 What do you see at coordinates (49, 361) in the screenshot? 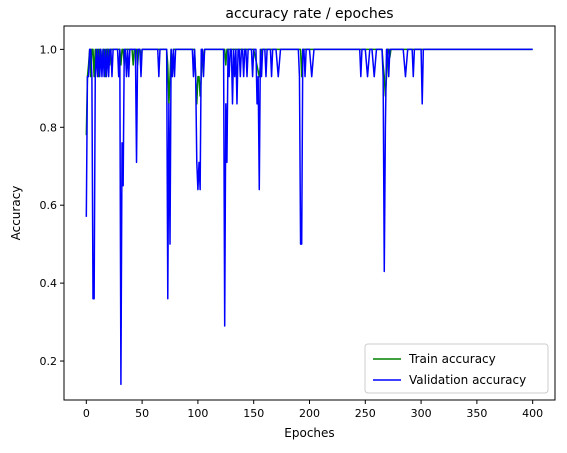
I see `y-tick-label: 0.2` at bounding box center [49, 361].